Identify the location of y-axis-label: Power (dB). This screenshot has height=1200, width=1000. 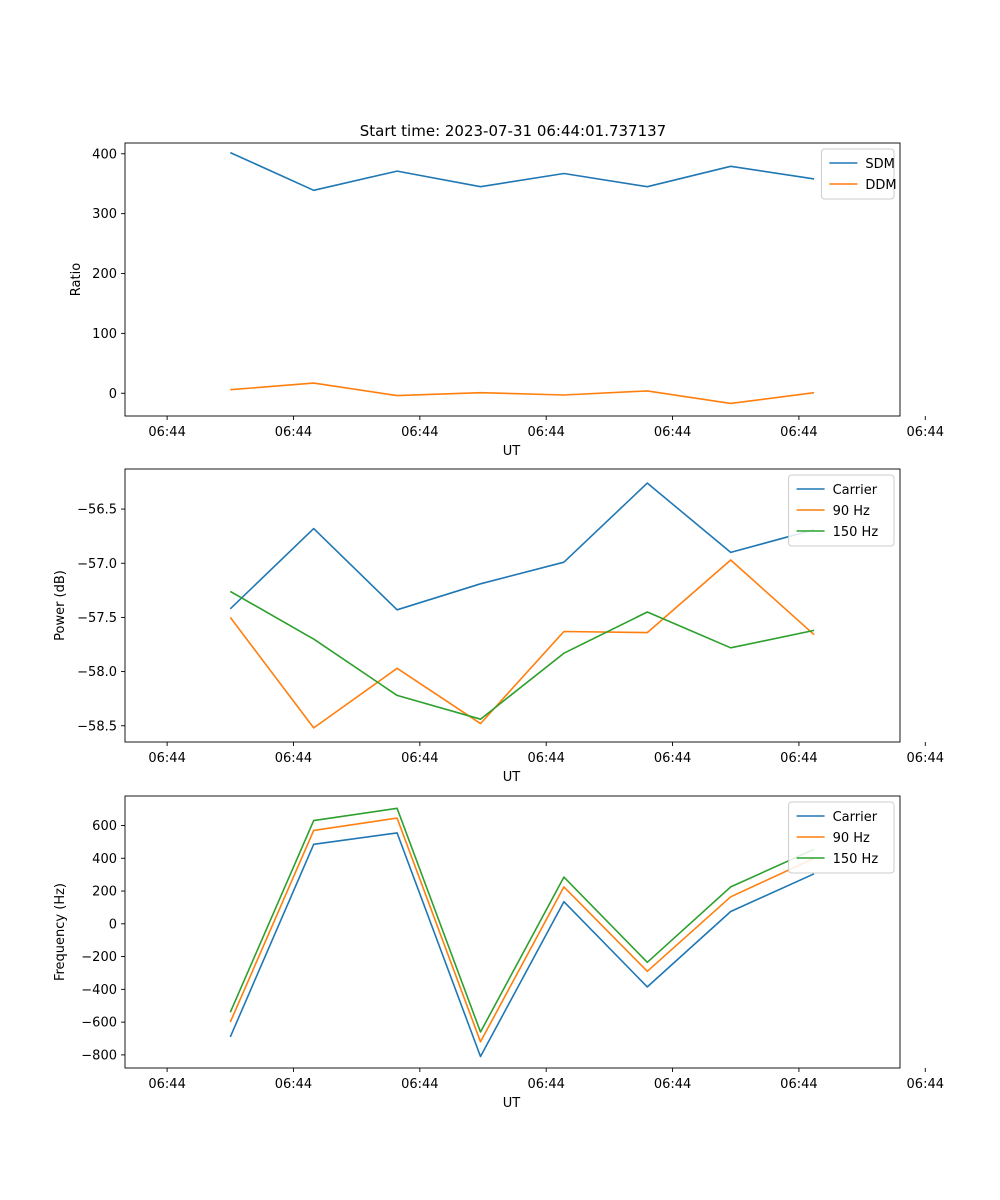
(60, 605).